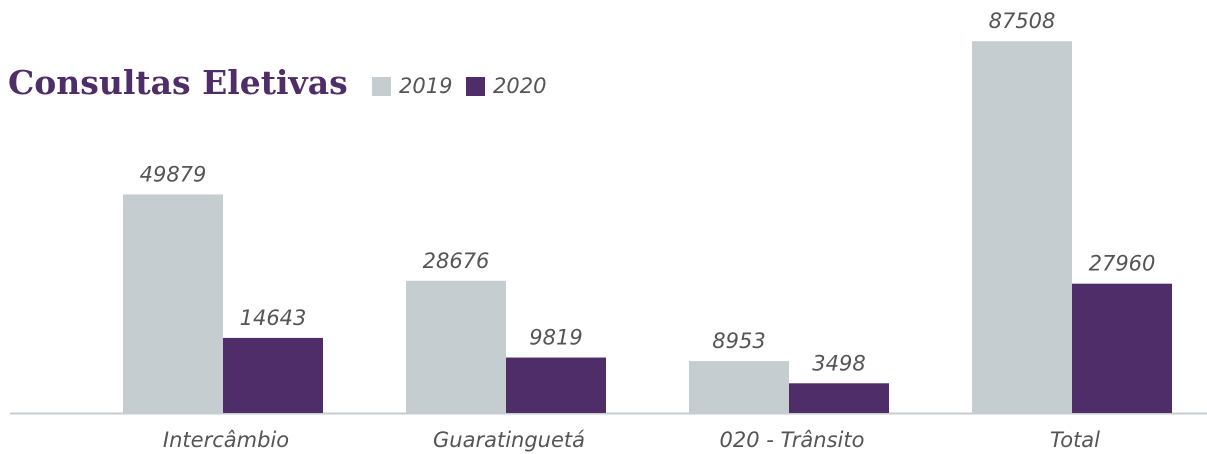 This screenshot has width=1207, height=454. I want to click on x-tick-label: 020 - Trânsito, so click(792, 440).